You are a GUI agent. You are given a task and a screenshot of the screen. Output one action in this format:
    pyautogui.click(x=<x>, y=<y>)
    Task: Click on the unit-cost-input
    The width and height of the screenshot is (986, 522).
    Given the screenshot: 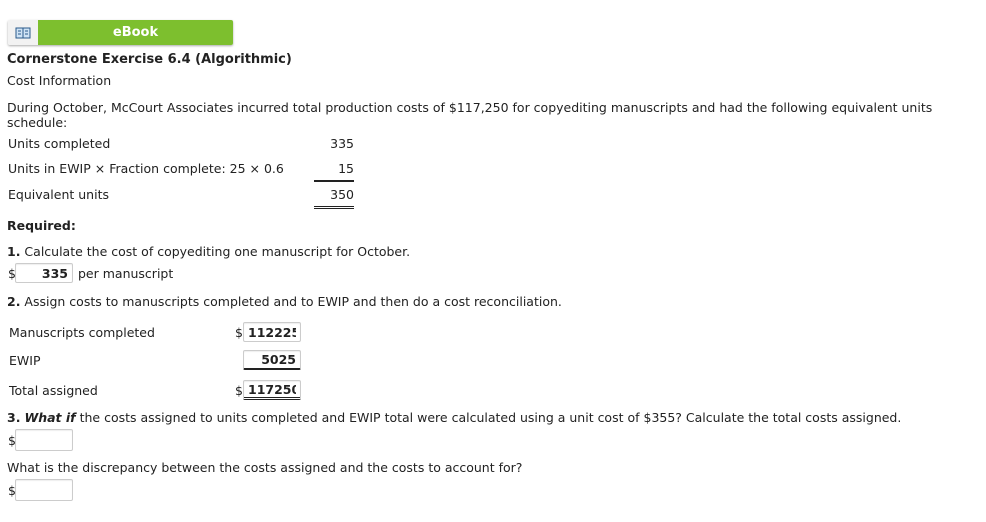 What is the action you would take?
    pyautogui.click(x=44, y=273)
    